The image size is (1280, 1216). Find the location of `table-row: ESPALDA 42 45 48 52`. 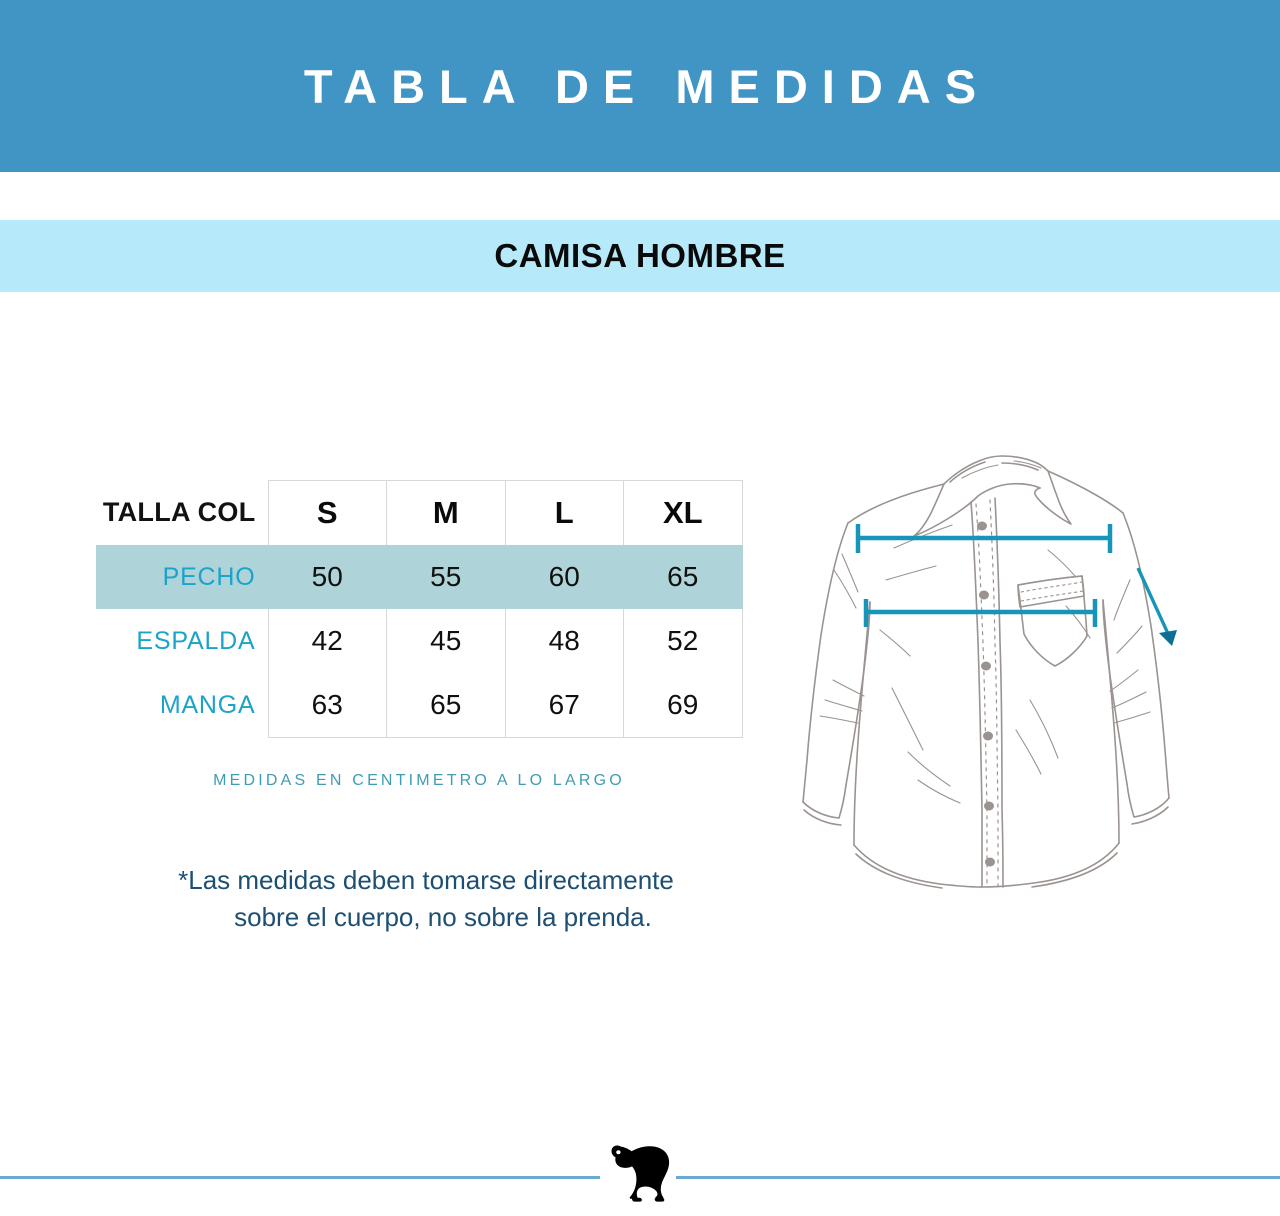

table-row: ESPALDA 42 45 48 52 is located at coordinates (419, 641).